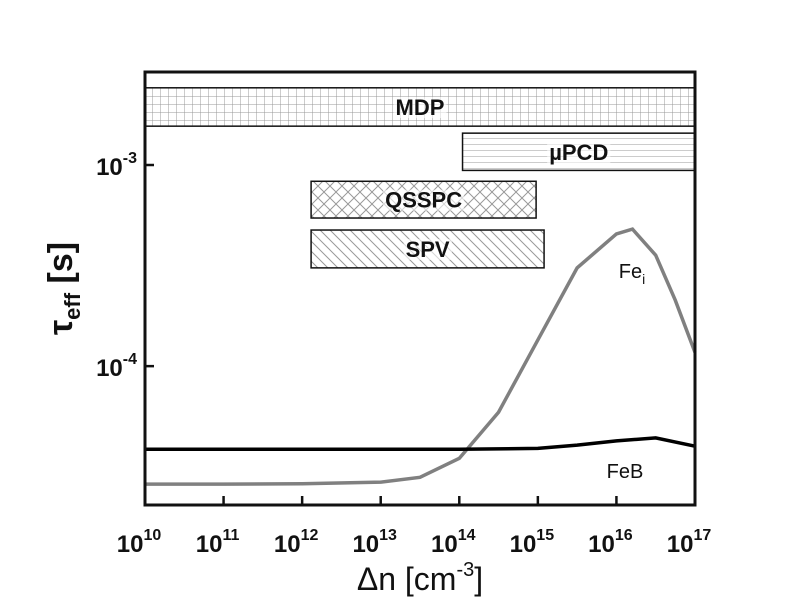  What do you see at coordinates (61, 267) in the screenshot?
I see `y-axis-label-part: [s]` at bounding box center [61, 267].